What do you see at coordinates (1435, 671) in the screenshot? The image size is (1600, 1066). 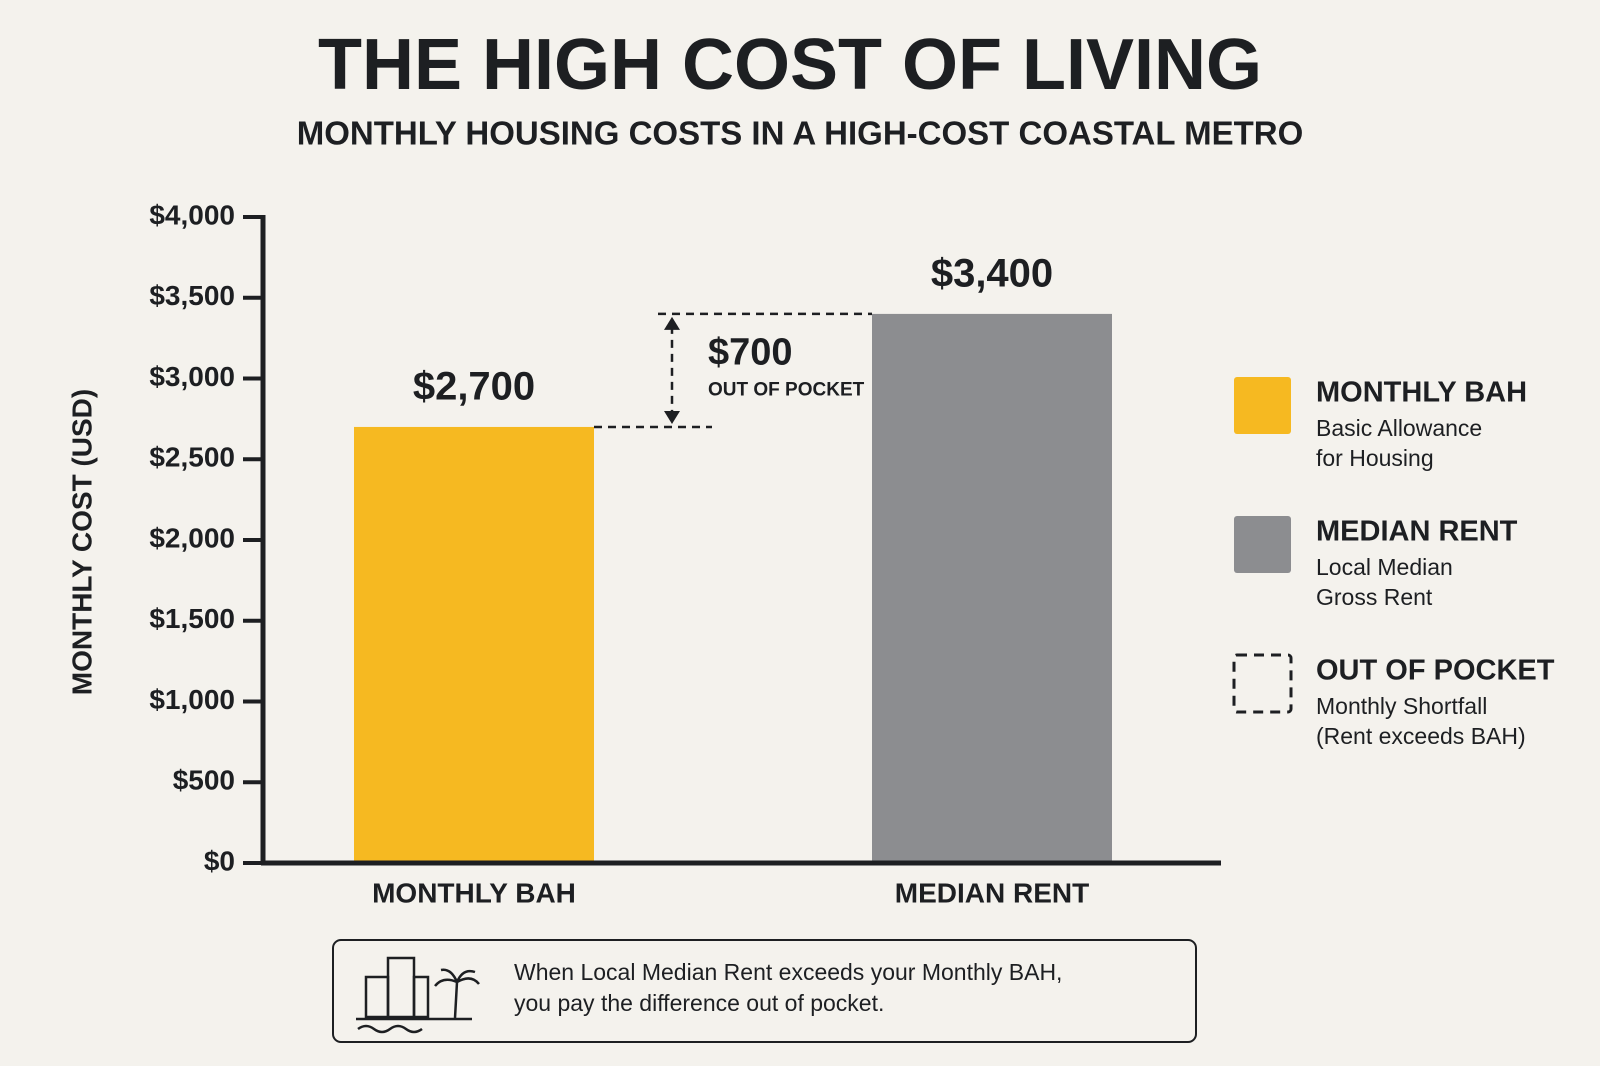 I see `legend-name: OUT OF POCKET` at bounding box center [1435, 671].